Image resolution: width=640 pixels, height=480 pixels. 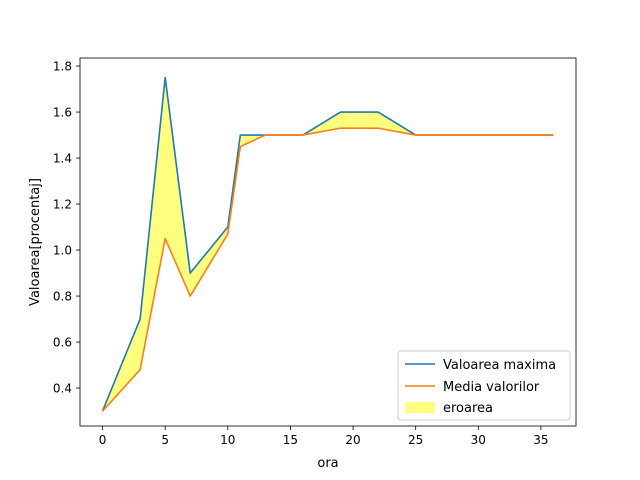 I want to click on y-tick-label: 0.8, so click(x=62, y=297).